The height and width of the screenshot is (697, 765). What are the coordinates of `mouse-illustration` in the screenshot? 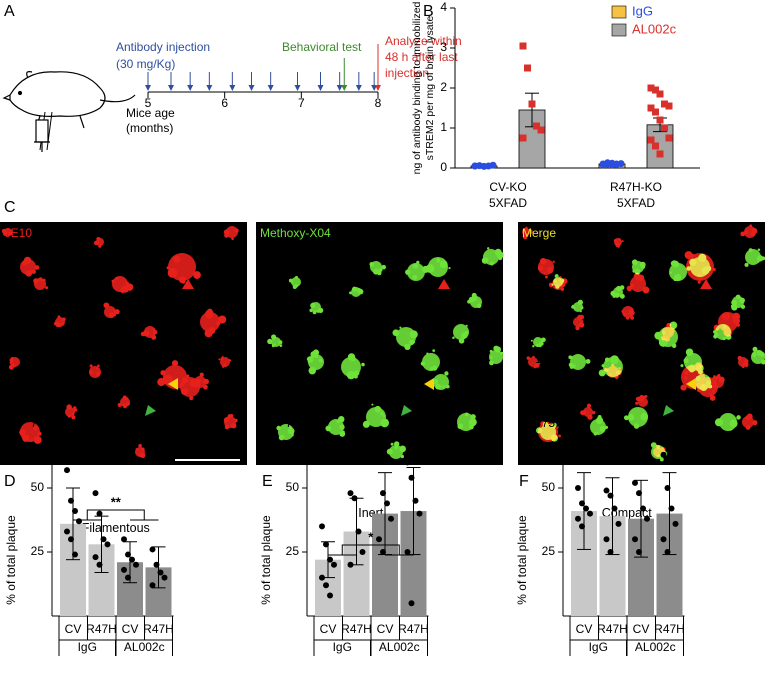 It's located at (69, 111).